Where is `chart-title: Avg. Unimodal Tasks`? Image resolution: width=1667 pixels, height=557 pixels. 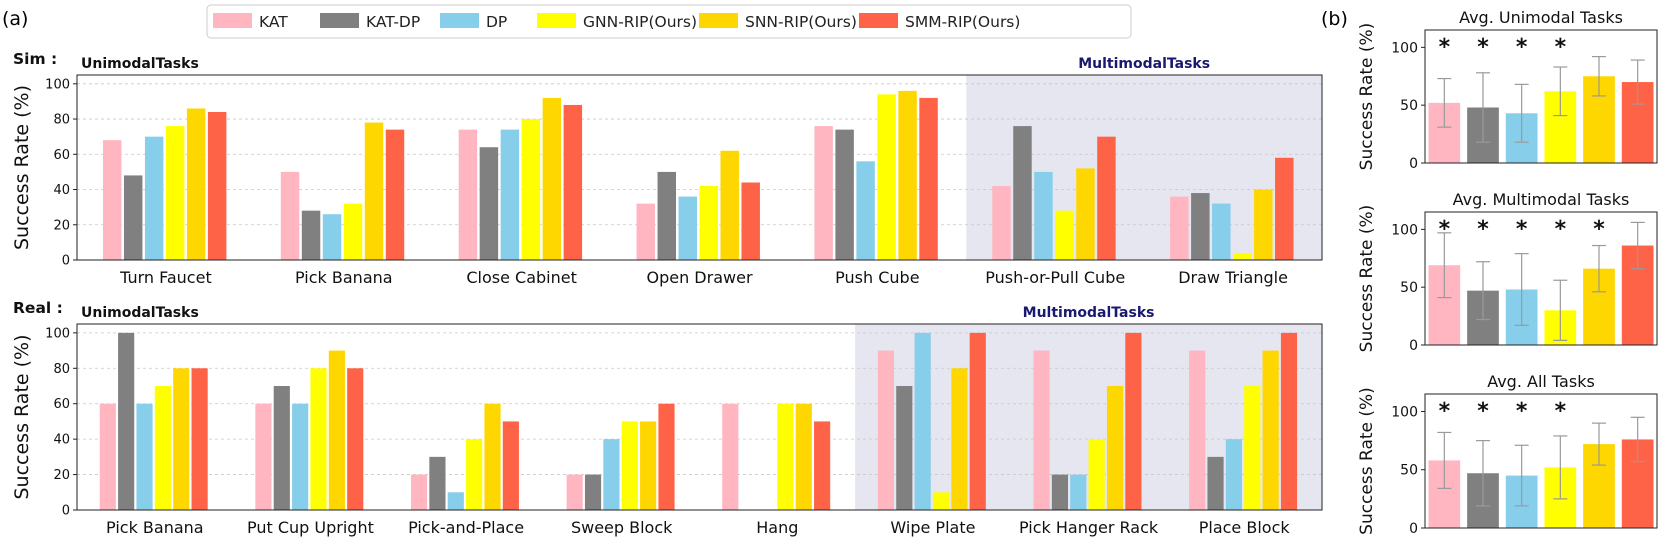 chart-title: Avg. Unimodal Tasks is located at coordinates (1541, 17).